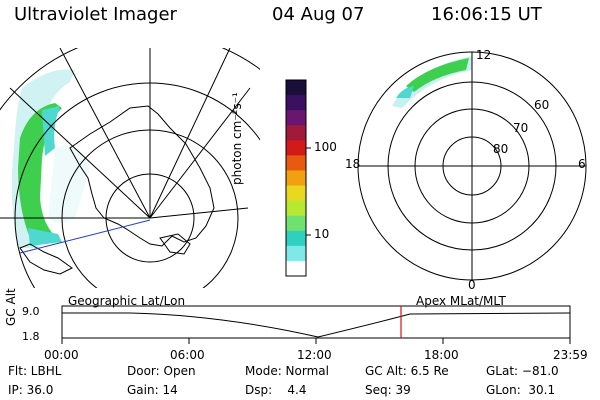 The width and height of the screenshot is (600, 400). I want to click on apex-aurora-emission, so click(432, 82).